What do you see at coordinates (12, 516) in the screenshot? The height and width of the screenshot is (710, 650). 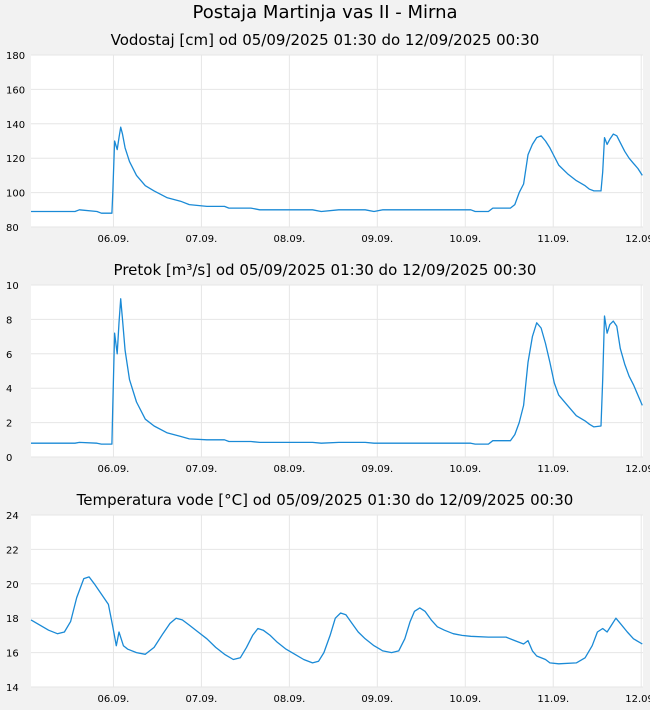 I see `y-tick-label: 24` at bounding box center [12, 516].